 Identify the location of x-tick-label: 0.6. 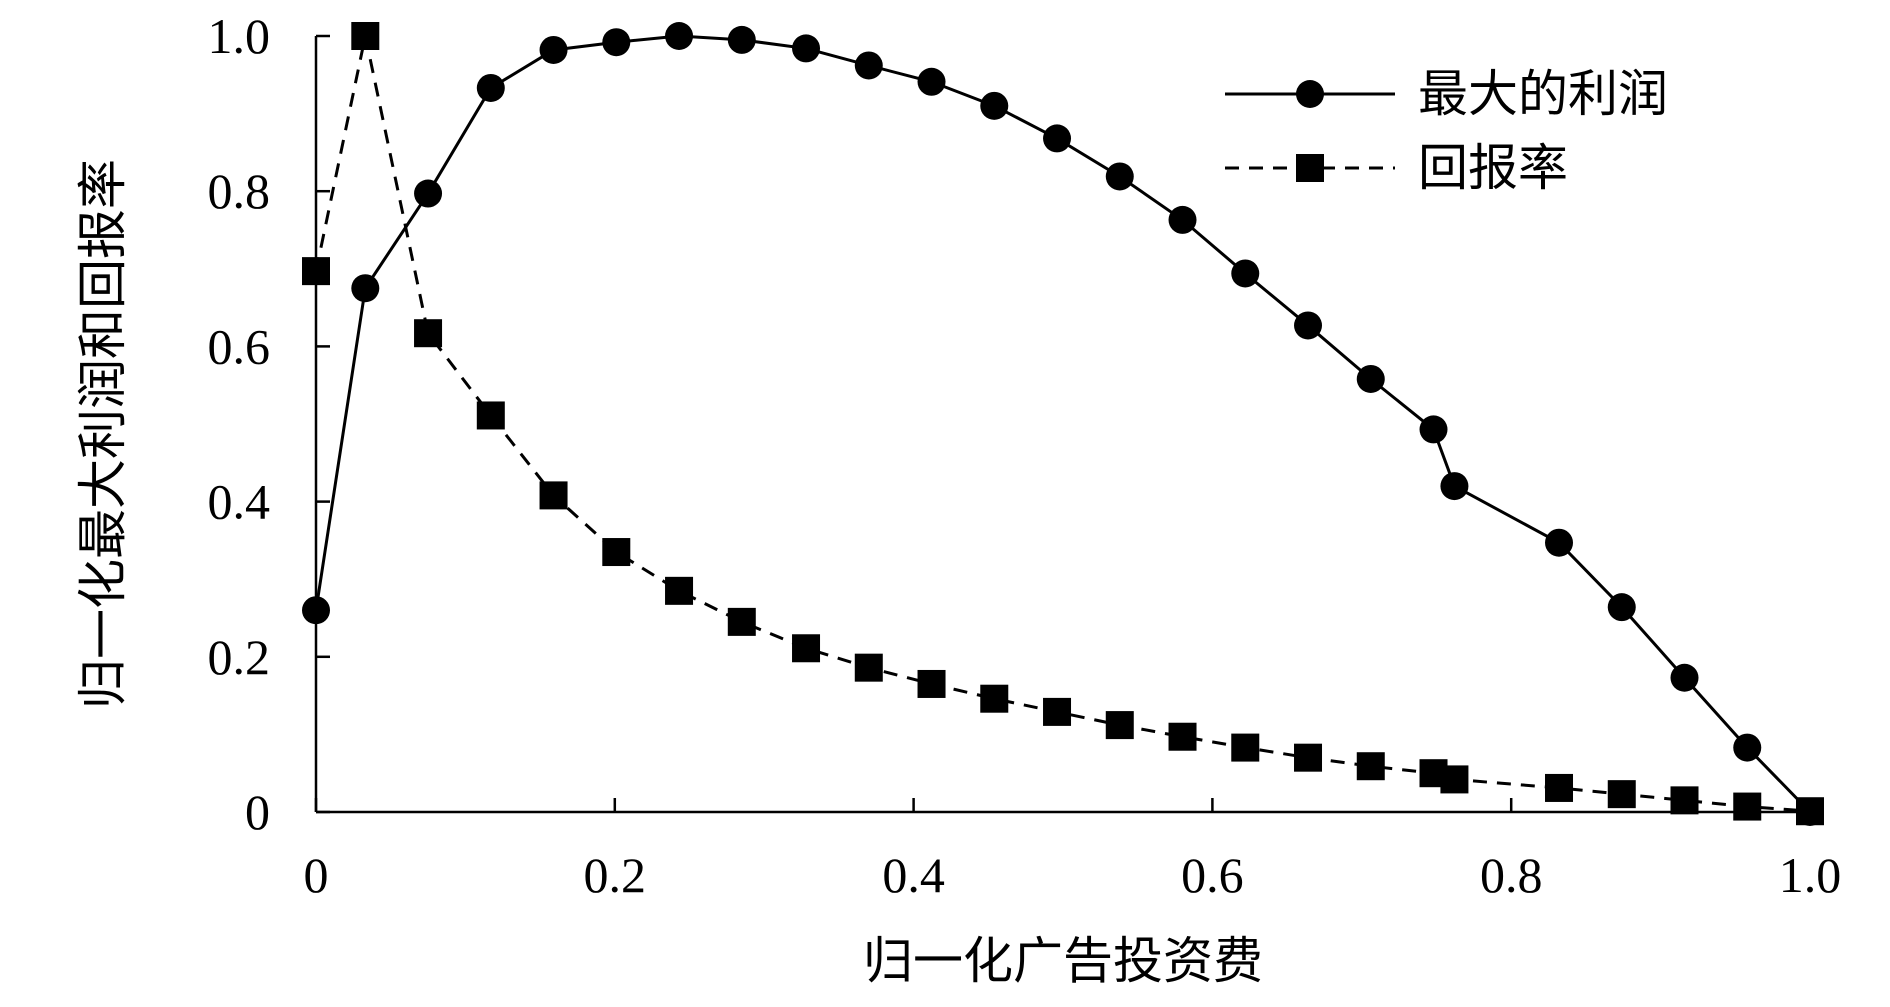
(1212, 875).